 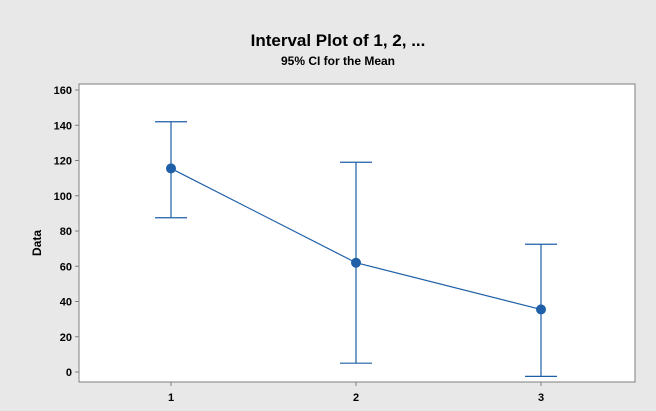 I want to click on y-tick-label: 100, so click(x=63, y=197).